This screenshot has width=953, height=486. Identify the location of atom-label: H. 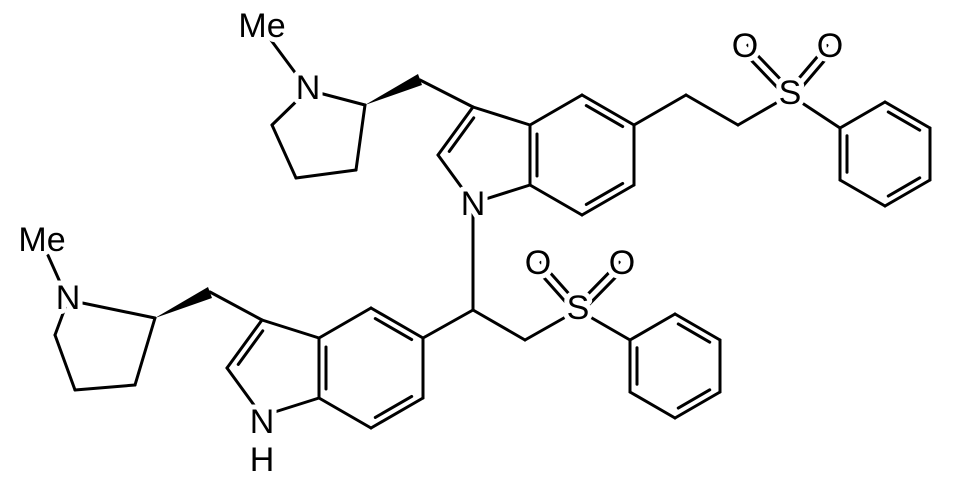
(262, 460).